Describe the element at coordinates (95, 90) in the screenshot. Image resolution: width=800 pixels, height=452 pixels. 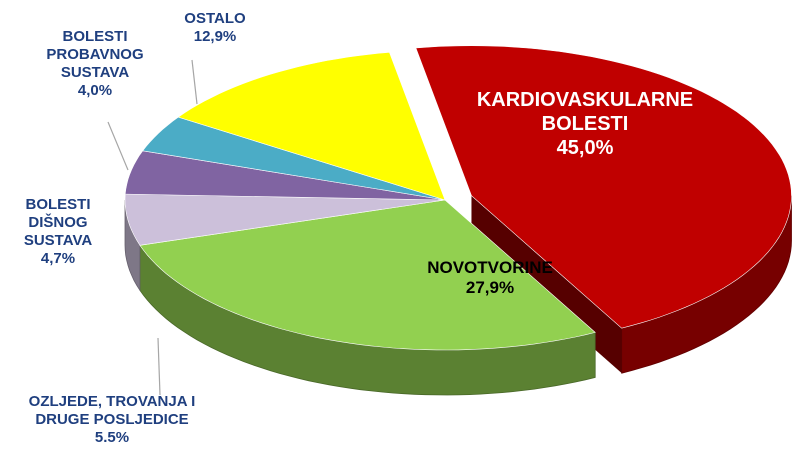
I see `value-label: 4,0%` at that location.